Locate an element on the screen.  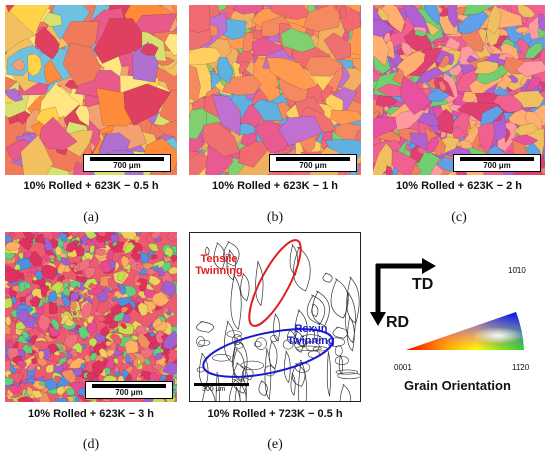
scale-bar-e-label: 300 μm is located at coordinates (214, 389).